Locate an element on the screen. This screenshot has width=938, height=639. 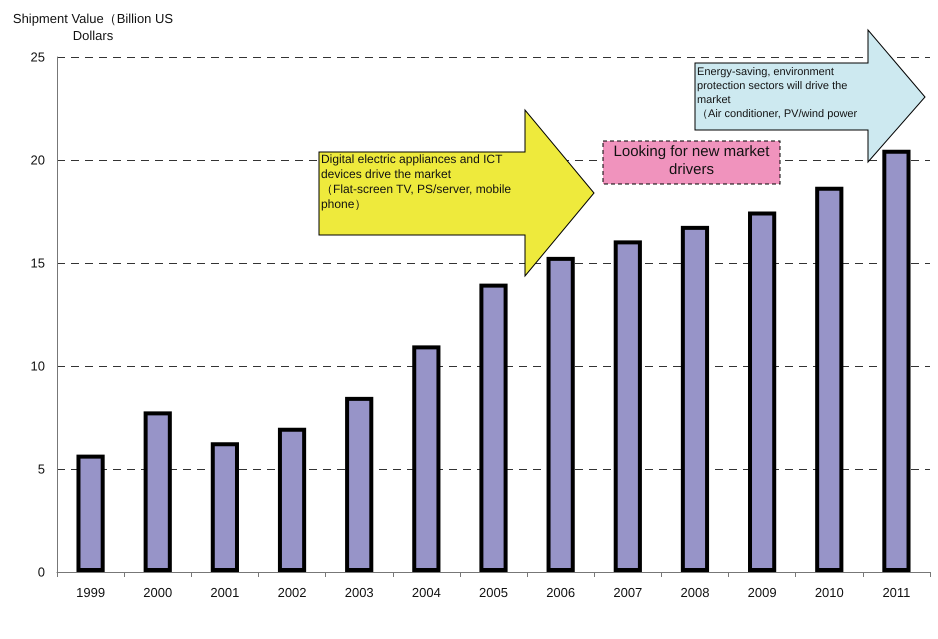
x-tick-label: 2004 is located at coordinates (426, 592).